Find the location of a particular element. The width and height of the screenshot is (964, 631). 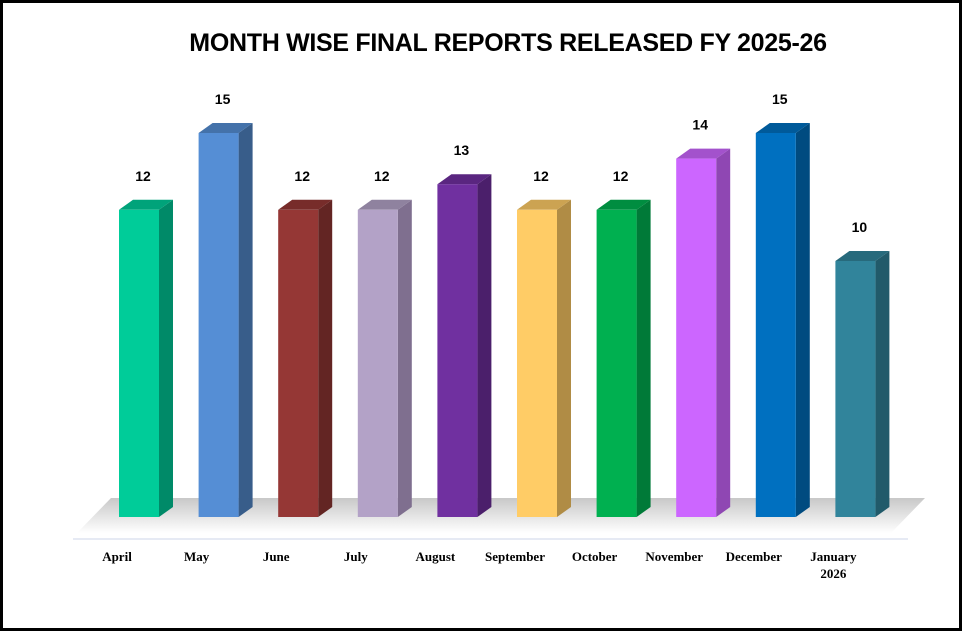

data-label: 14 is located at coordinates (700, 125).